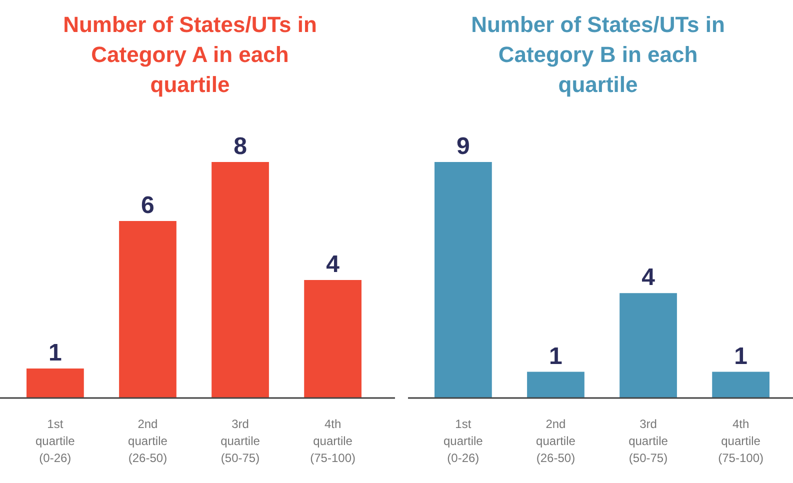 This screenshot has width=793, height=483. I want to click on data-label: 6, so click(147, 205).